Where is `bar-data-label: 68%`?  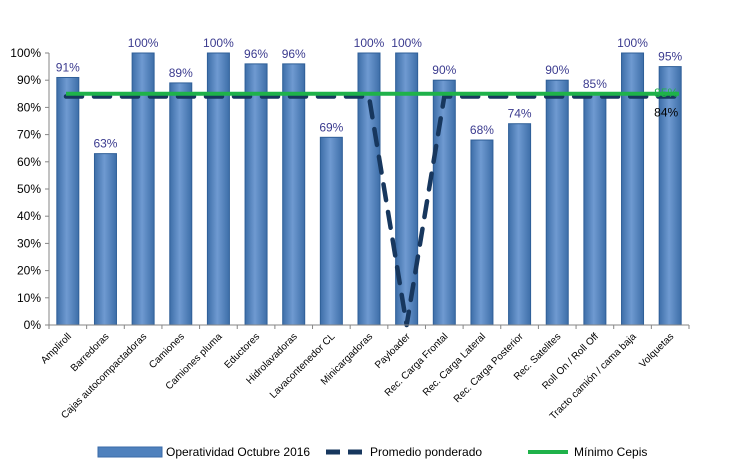
bar-data-label: 68% is located at coordinates (482, 130).